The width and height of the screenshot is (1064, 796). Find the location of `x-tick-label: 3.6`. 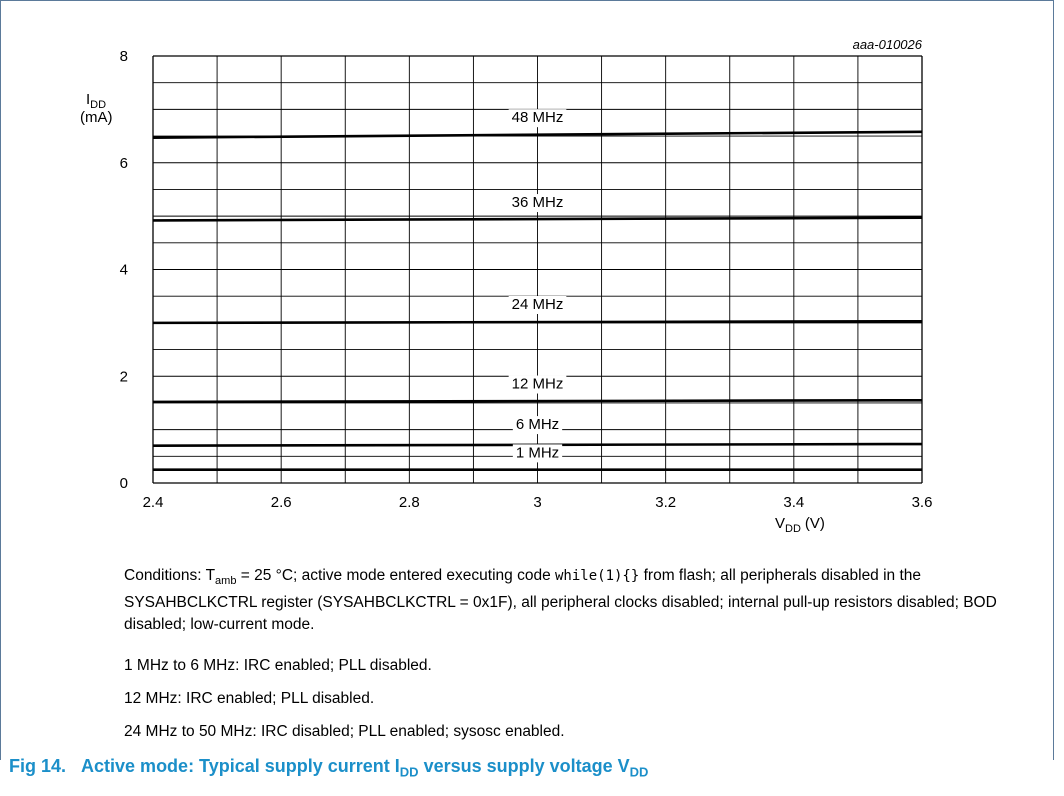

x-tick-label: 3.6 is located at coordinates (922, 502).